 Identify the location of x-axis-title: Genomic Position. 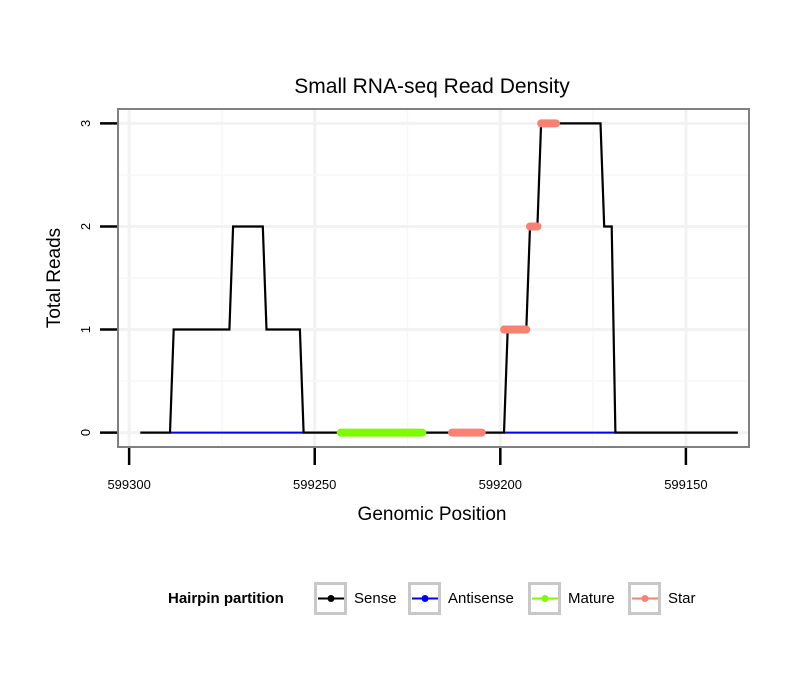
(432, 514).